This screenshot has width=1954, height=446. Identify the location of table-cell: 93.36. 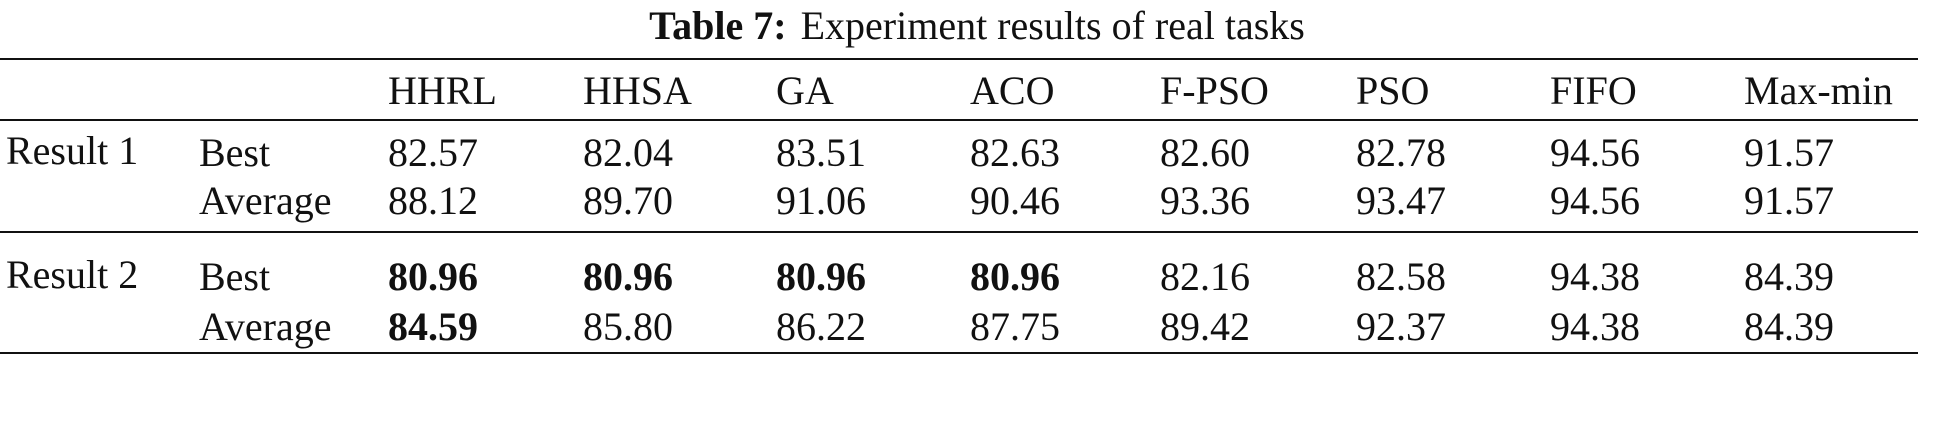
(1205, 200).